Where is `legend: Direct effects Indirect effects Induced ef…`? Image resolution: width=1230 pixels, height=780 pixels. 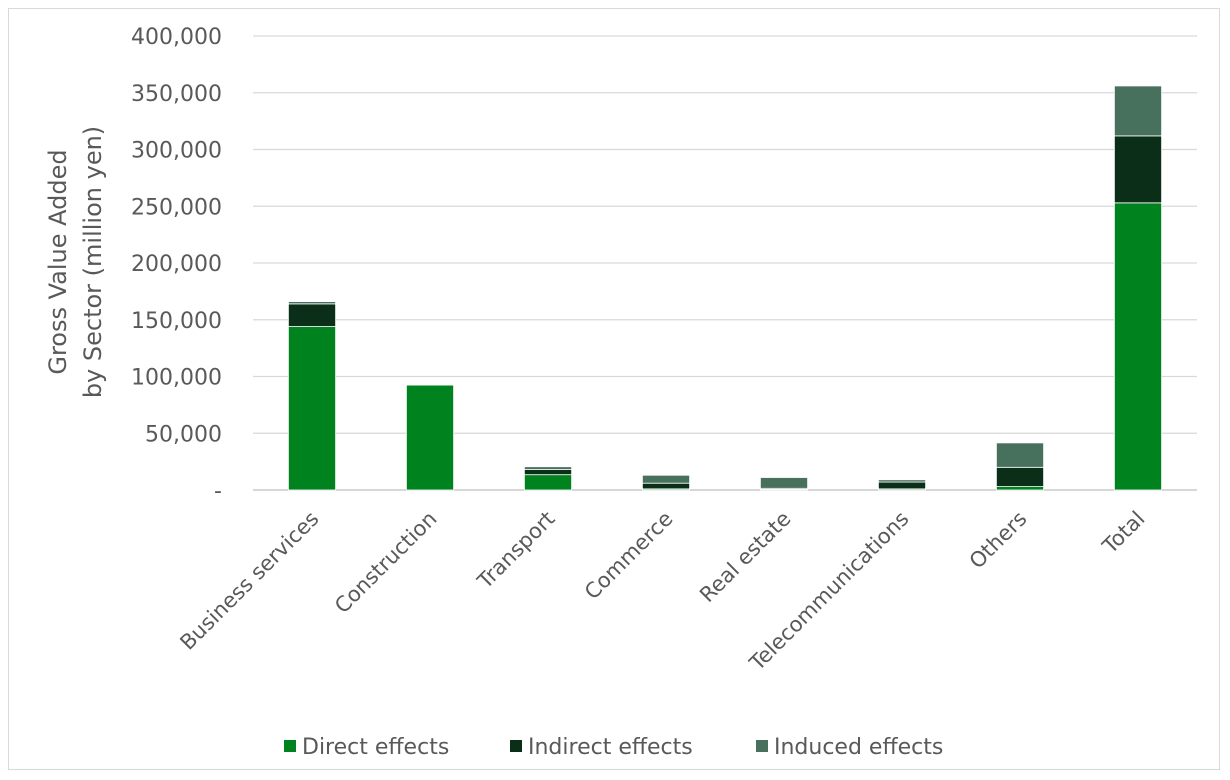 legend: Direct effects Indirect effects Induced ef… is located at coordinates (613, 747).